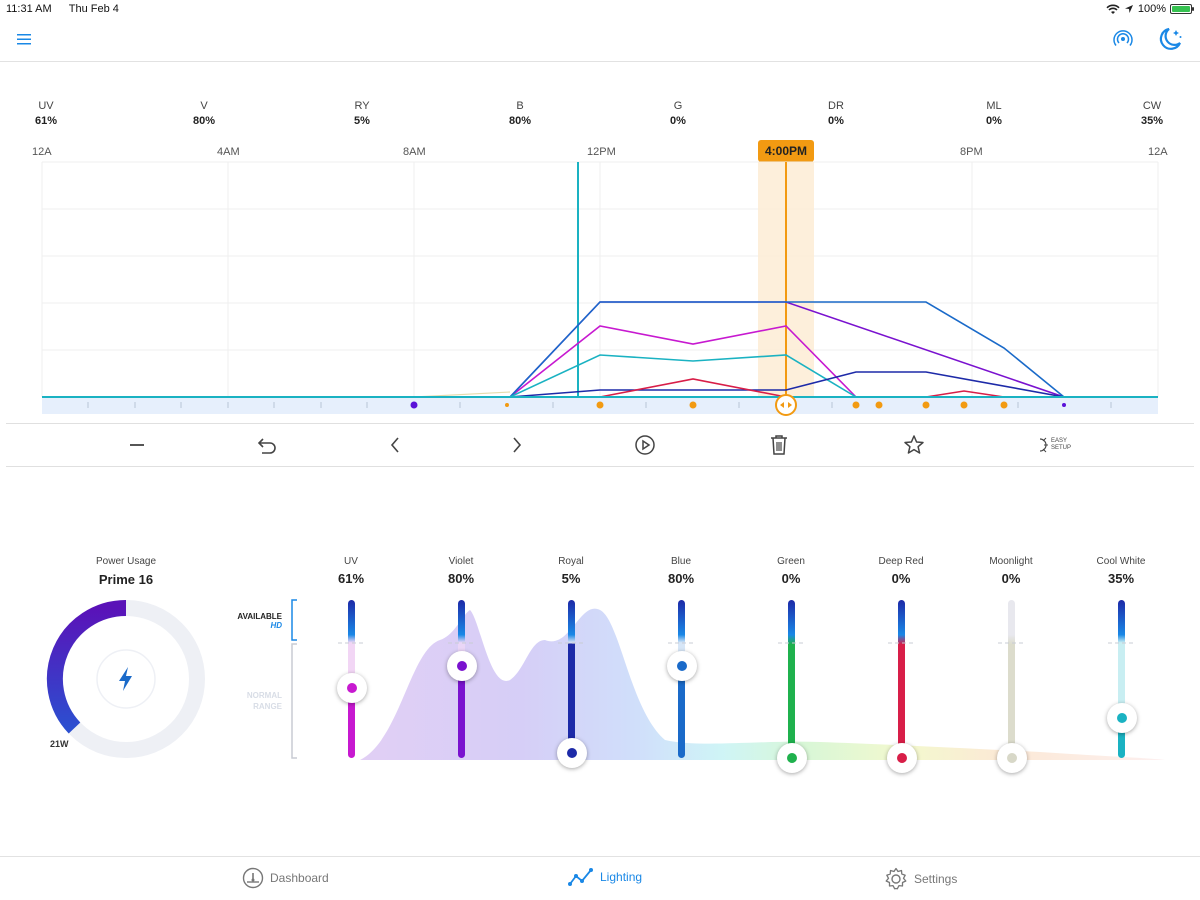  I want to click on favorite-button, so click(914, 445).